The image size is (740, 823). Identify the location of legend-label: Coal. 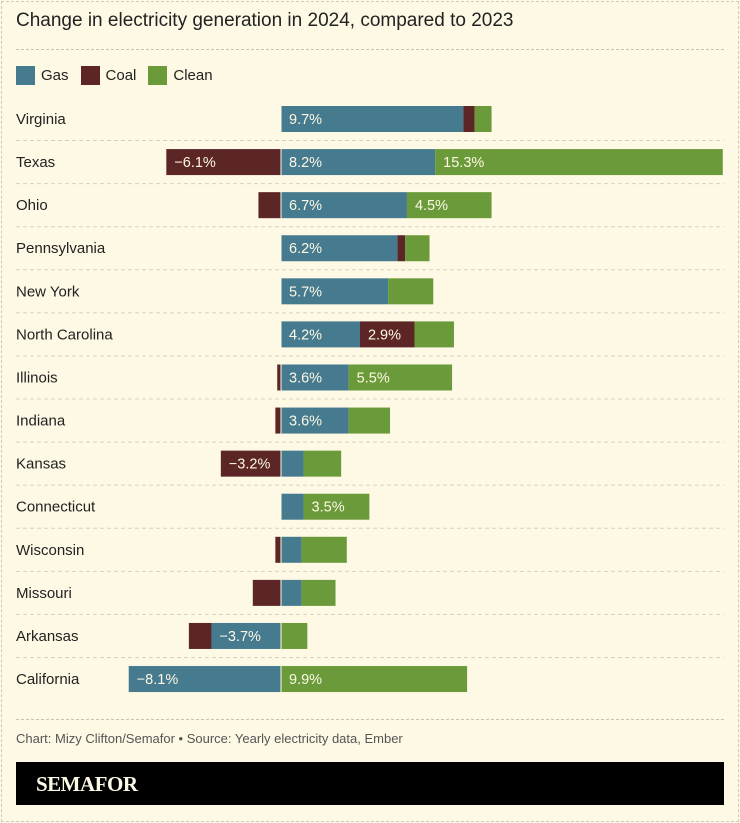
(121, 75).